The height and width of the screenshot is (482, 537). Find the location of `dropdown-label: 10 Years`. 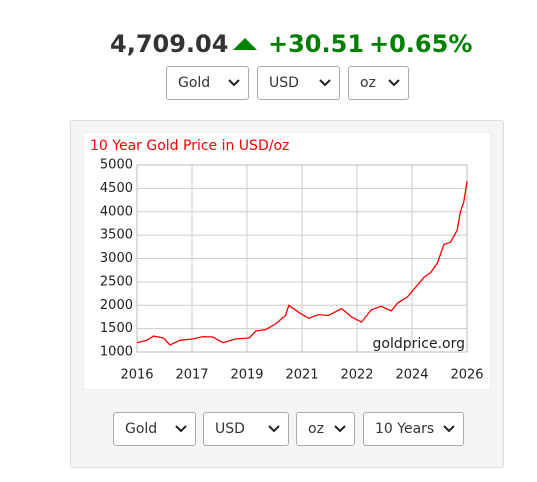

dropdown-label: 10 Years is located at coordinates (405, 429).